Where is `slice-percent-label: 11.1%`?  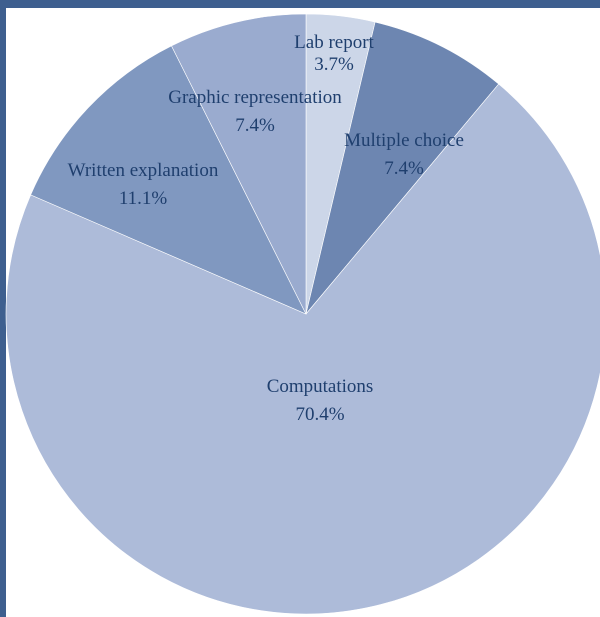 slice-percent-label: 11.1% is located at coordinates (143, 198).